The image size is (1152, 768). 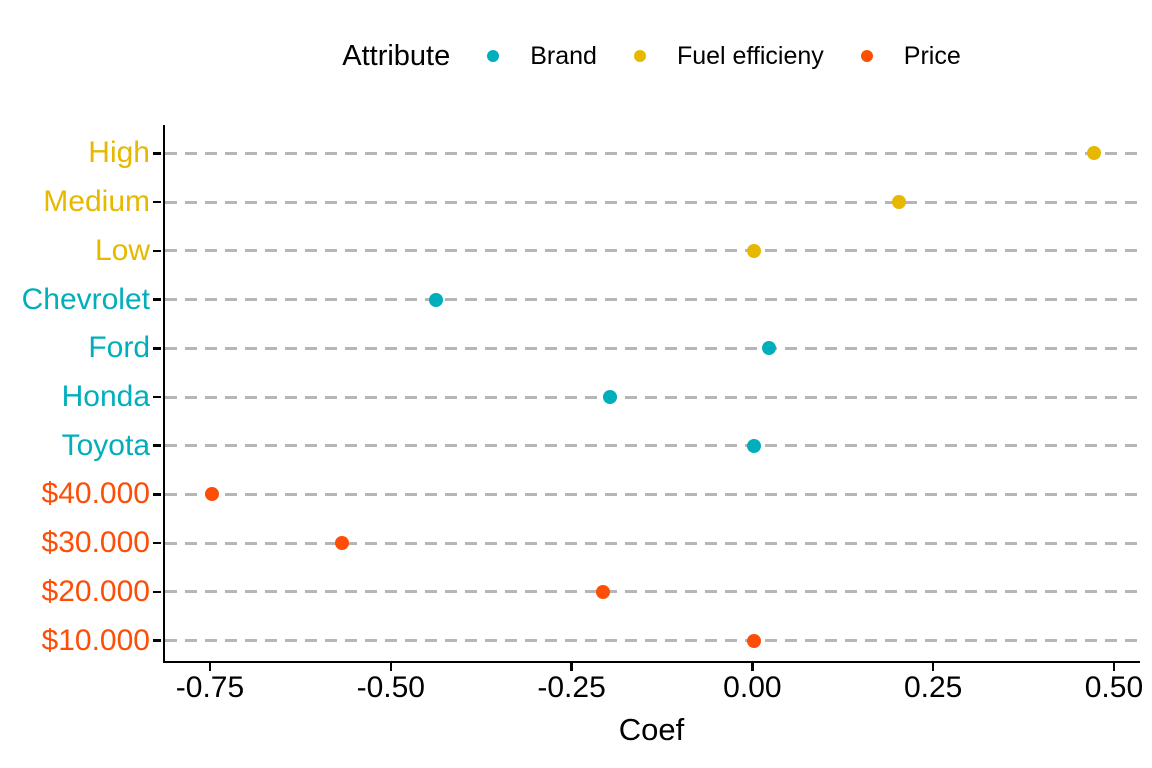 What do you see at coordinates (96, 202) in the screenshot?
I see `y-axis-label-Medium: Medium` at bounding box center [96, 202].